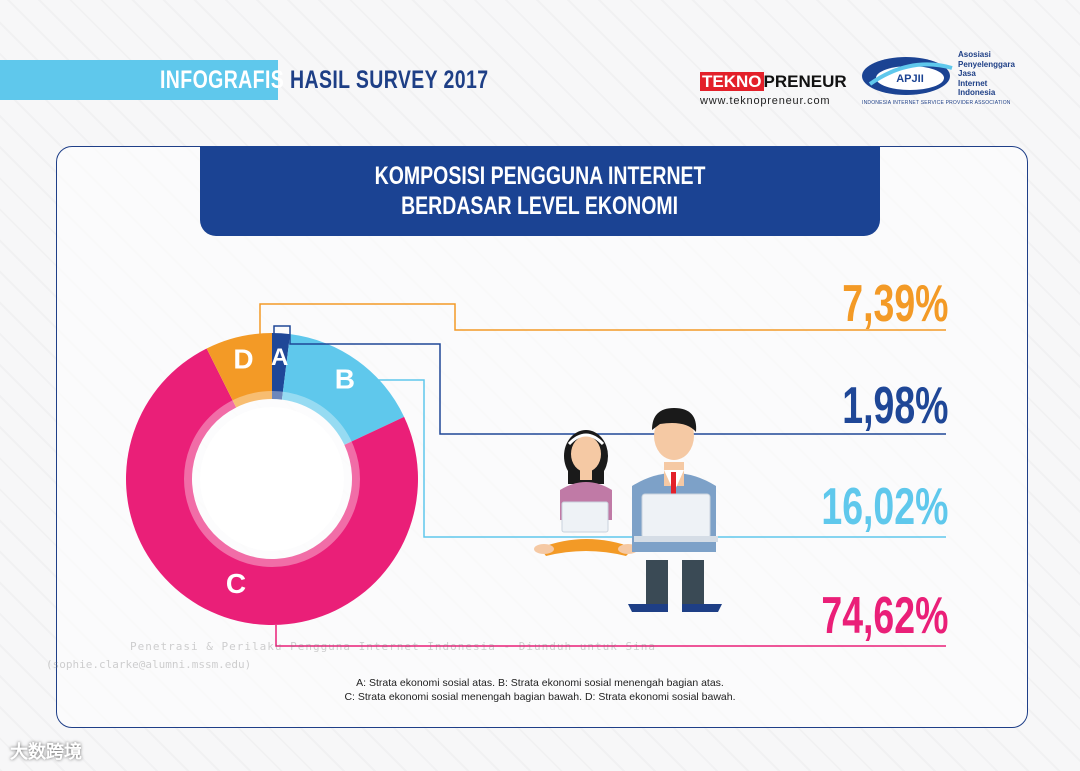  I want to click on apjii-badge-text: APJII, so click(910, 79).